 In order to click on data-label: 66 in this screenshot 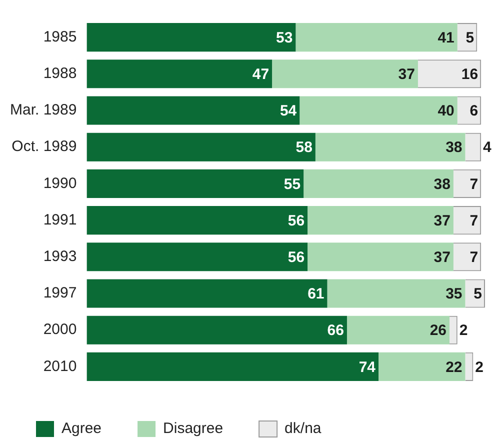, I will do `click(335, 331)`.